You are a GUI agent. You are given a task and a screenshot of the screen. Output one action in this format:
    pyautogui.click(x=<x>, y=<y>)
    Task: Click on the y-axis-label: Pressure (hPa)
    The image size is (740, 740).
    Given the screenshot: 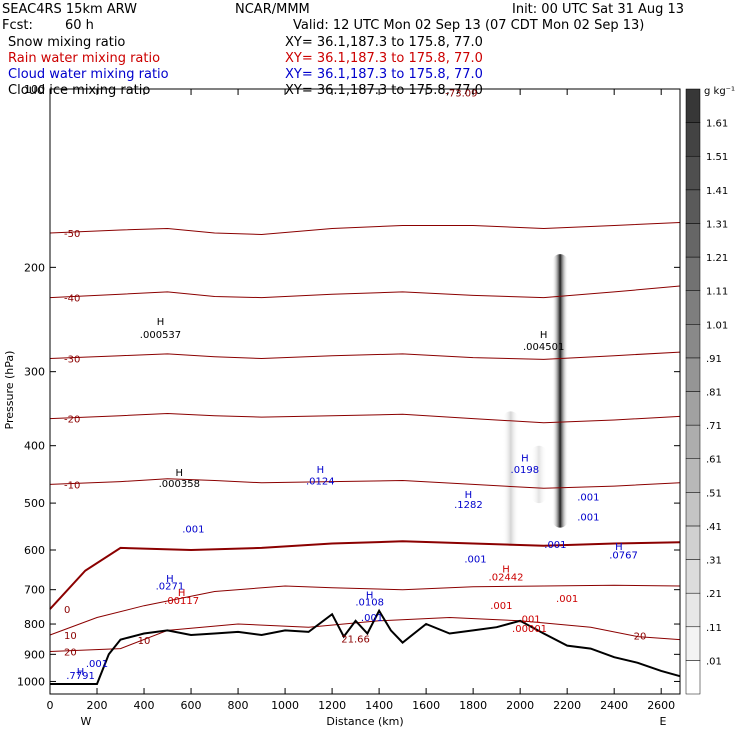 What is the action you would take?
    pyautogui.click(x=9, y=390)
    